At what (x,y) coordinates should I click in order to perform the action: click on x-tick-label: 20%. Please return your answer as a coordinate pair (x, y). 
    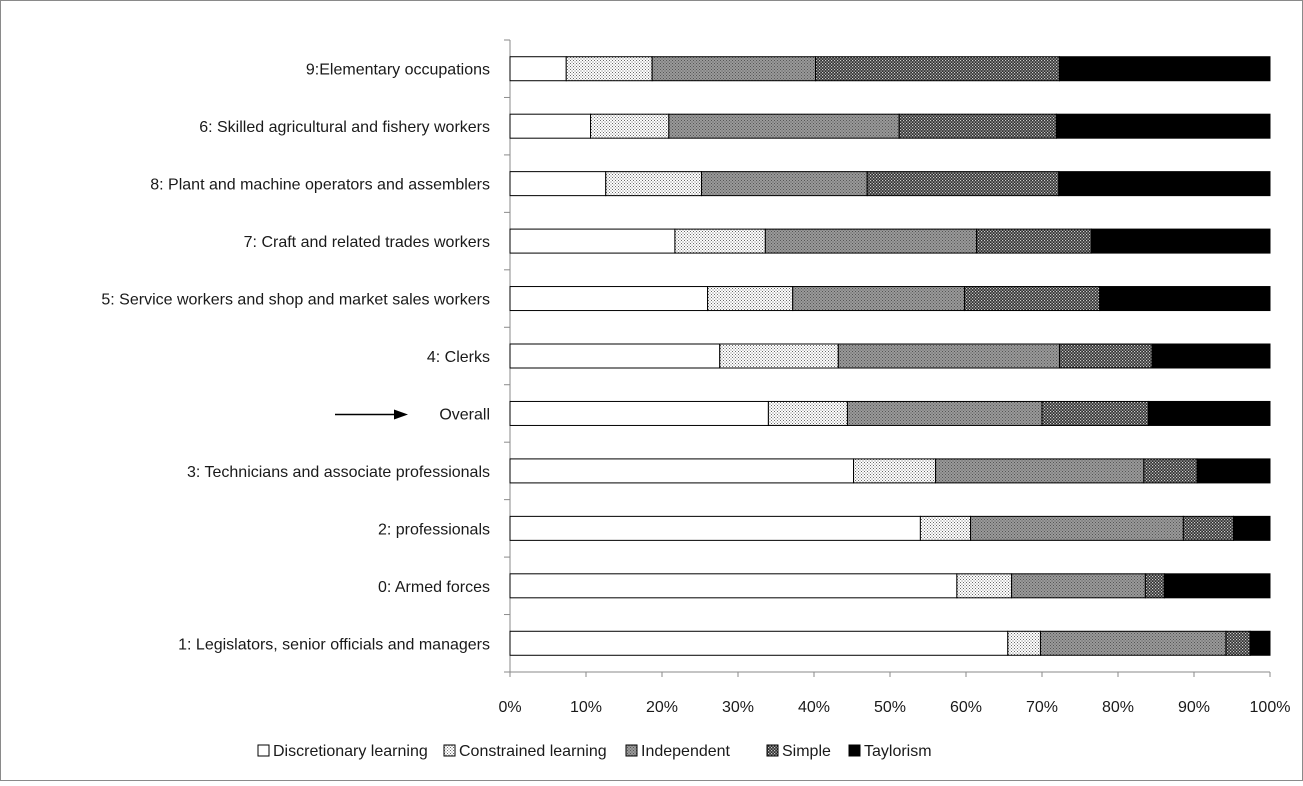
    Looking at the image, I should click on (662, 707).